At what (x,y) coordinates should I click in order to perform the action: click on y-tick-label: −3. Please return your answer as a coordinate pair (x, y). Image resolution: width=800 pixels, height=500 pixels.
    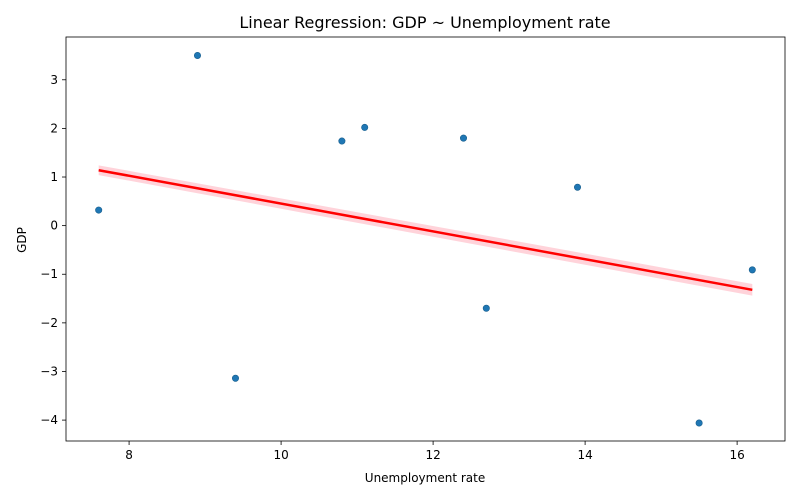
    Looking at the image, I should click on (49, 371).